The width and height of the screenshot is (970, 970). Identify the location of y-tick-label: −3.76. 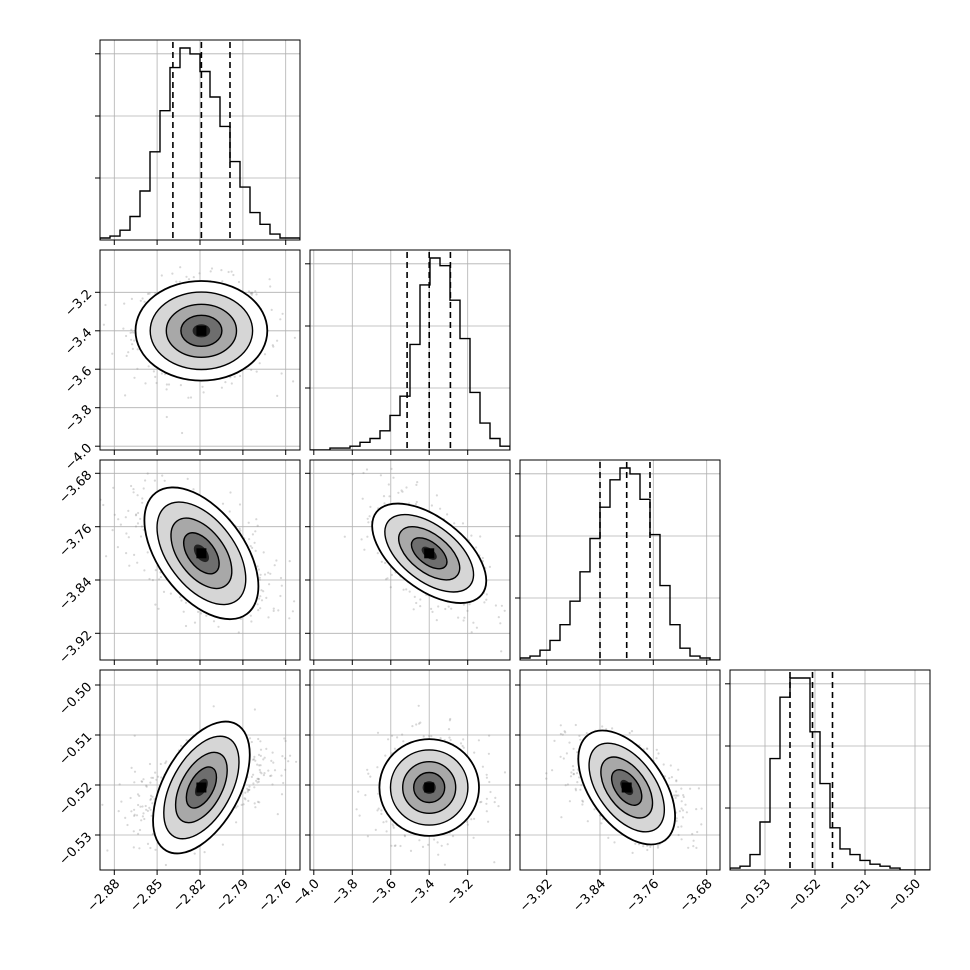
(76, 540).